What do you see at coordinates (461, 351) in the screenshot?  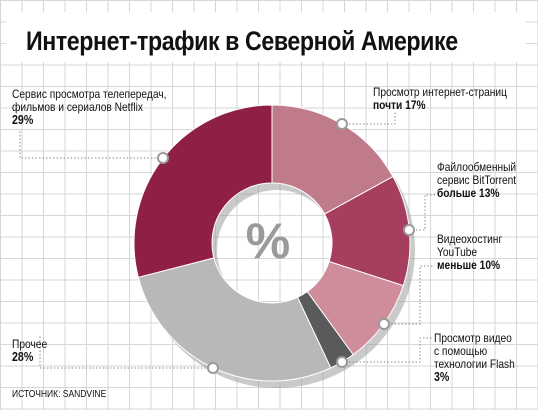 I see `label-flash-line2: с помощью` at bounding box center [461, 351].